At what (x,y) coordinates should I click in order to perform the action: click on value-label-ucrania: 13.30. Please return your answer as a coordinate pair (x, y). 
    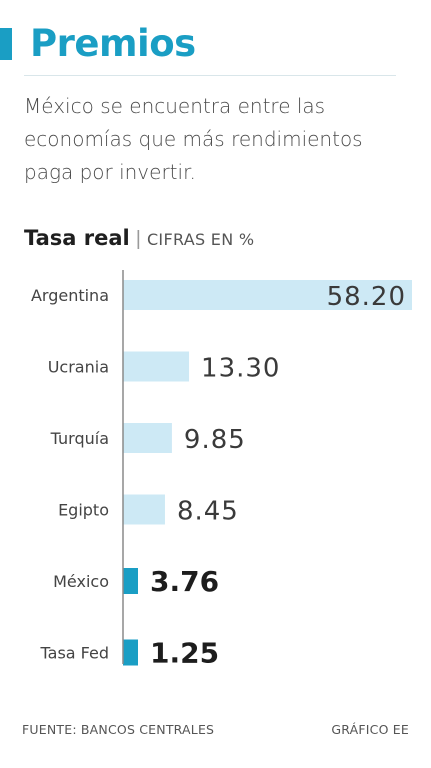
    Looking at the image, I should click on (240, 369).